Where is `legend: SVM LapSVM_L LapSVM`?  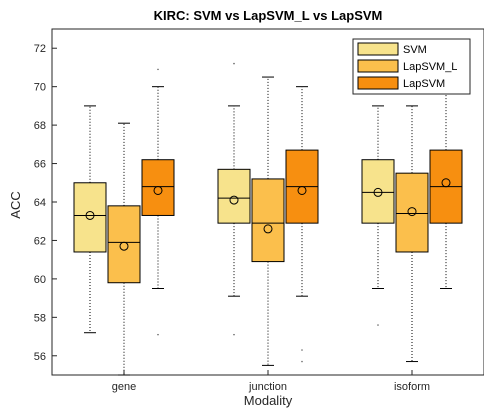 legend: SVM LapSVM_L LapSVM is located at coordinates (411, 66).